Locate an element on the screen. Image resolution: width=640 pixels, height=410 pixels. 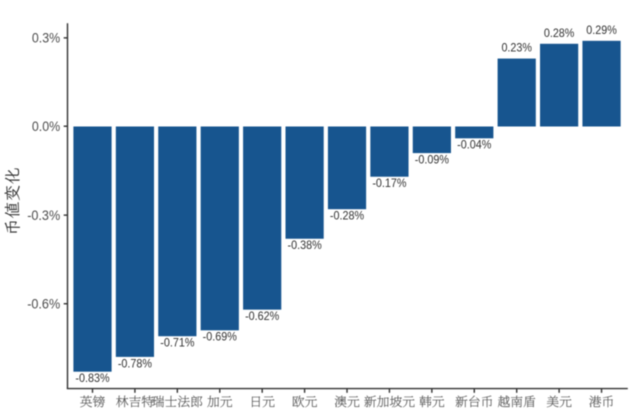
svg-text: -0.28% is located at coordinates (347, 216).